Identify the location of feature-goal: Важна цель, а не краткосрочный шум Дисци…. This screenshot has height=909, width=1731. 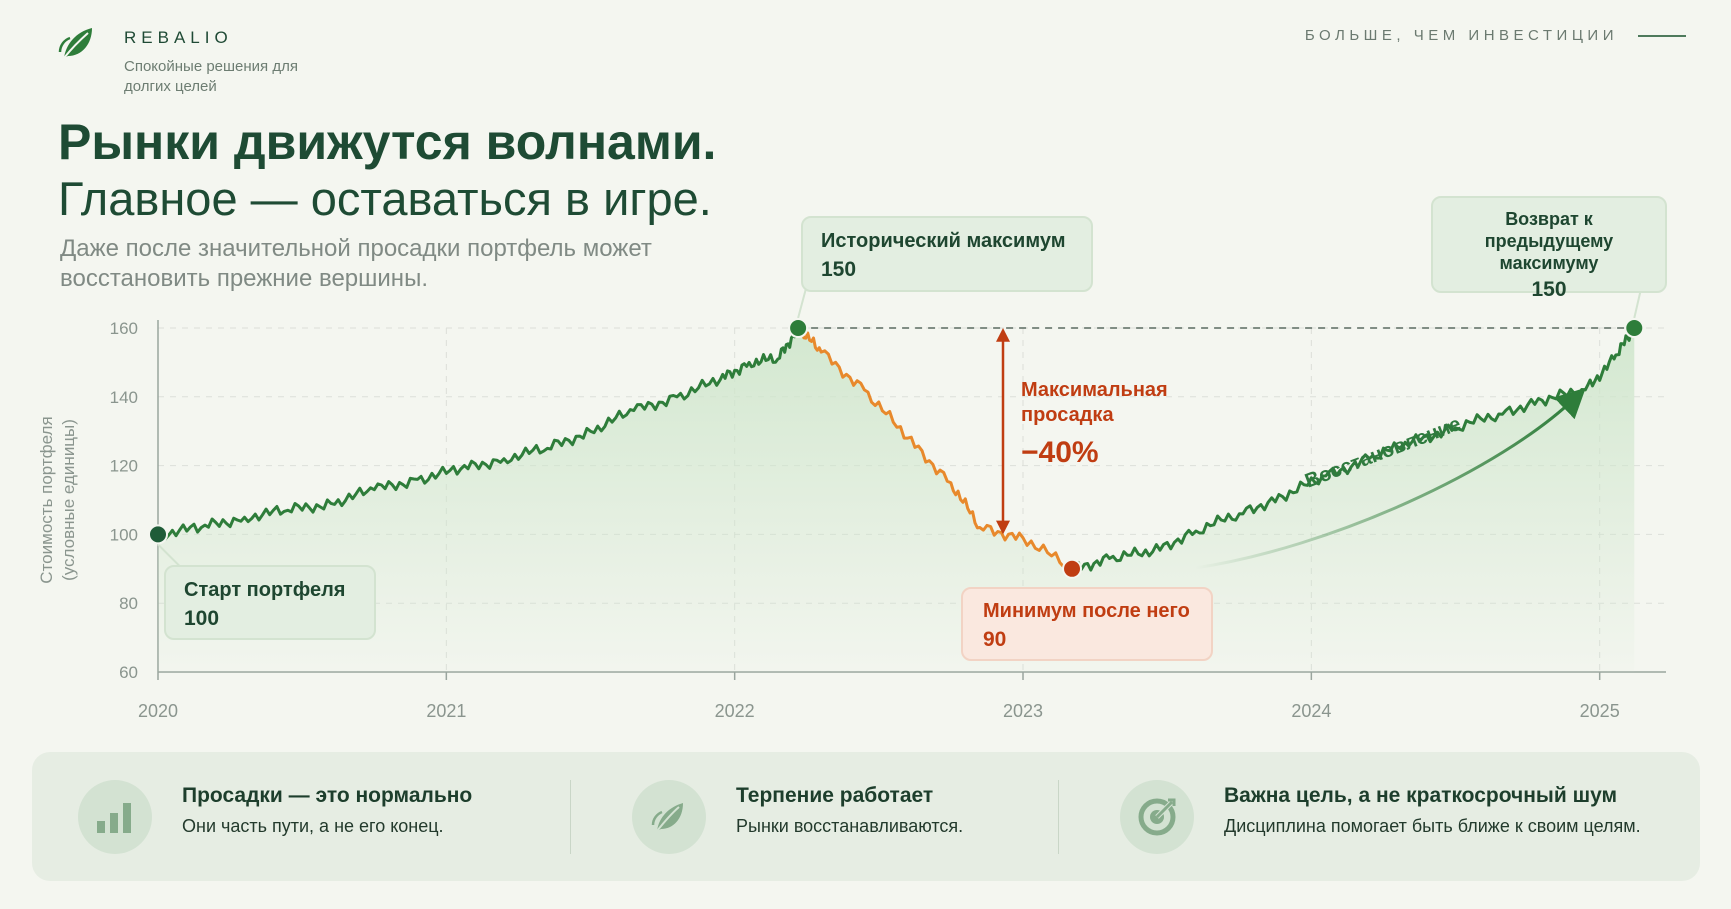
(1400, 816).